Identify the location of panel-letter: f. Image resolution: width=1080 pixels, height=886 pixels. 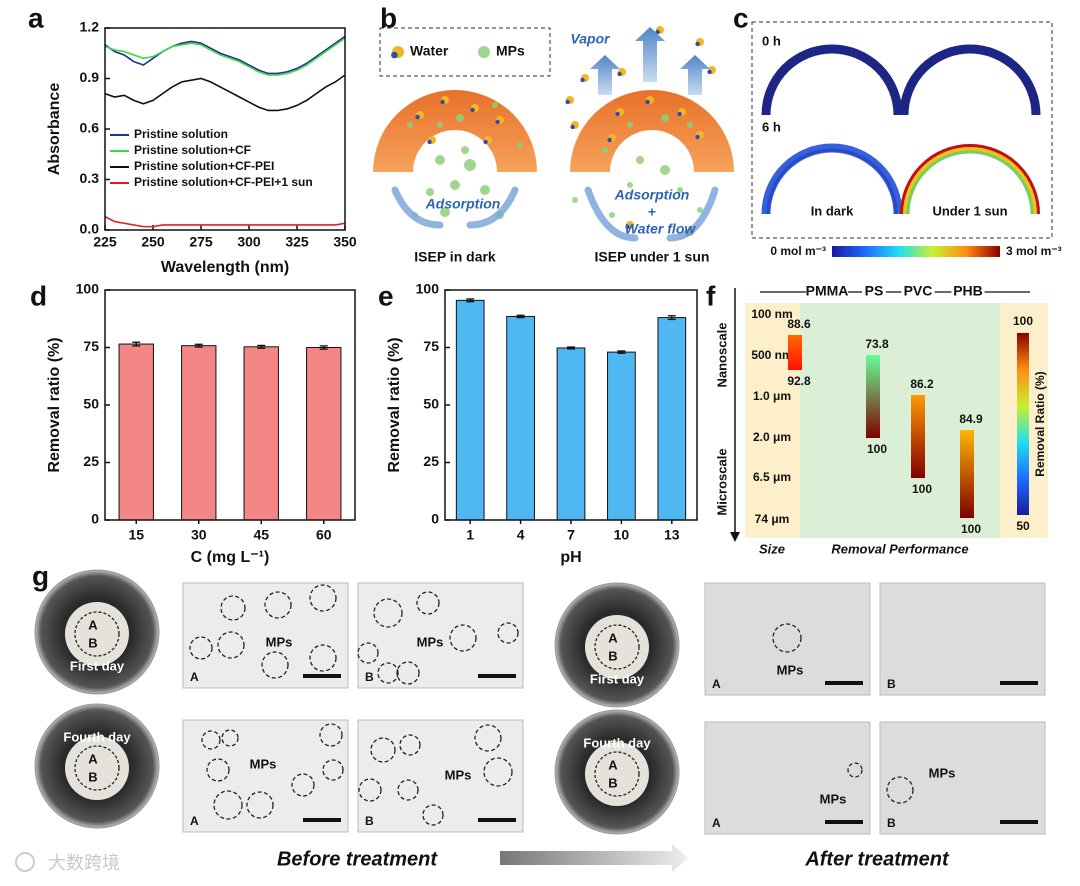
(711, 295).